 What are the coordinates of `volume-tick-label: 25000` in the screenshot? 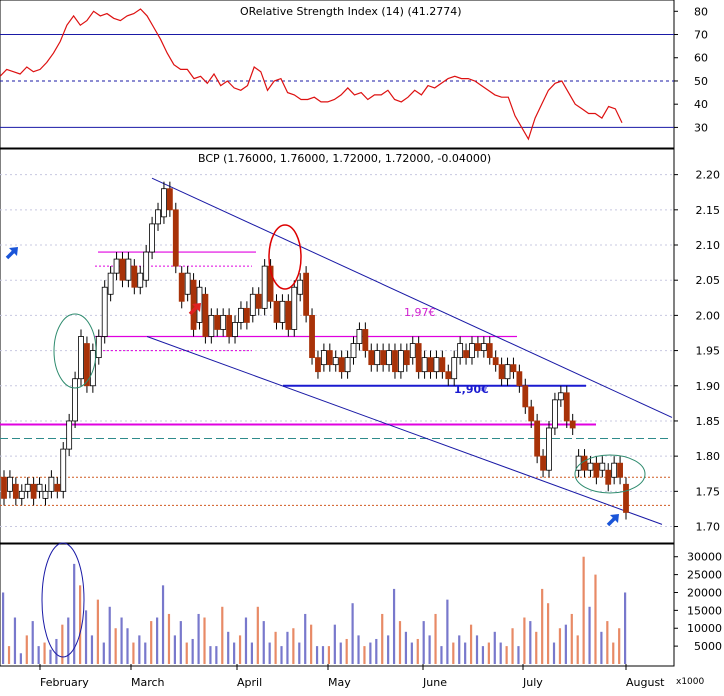 It's located at (704, 575).